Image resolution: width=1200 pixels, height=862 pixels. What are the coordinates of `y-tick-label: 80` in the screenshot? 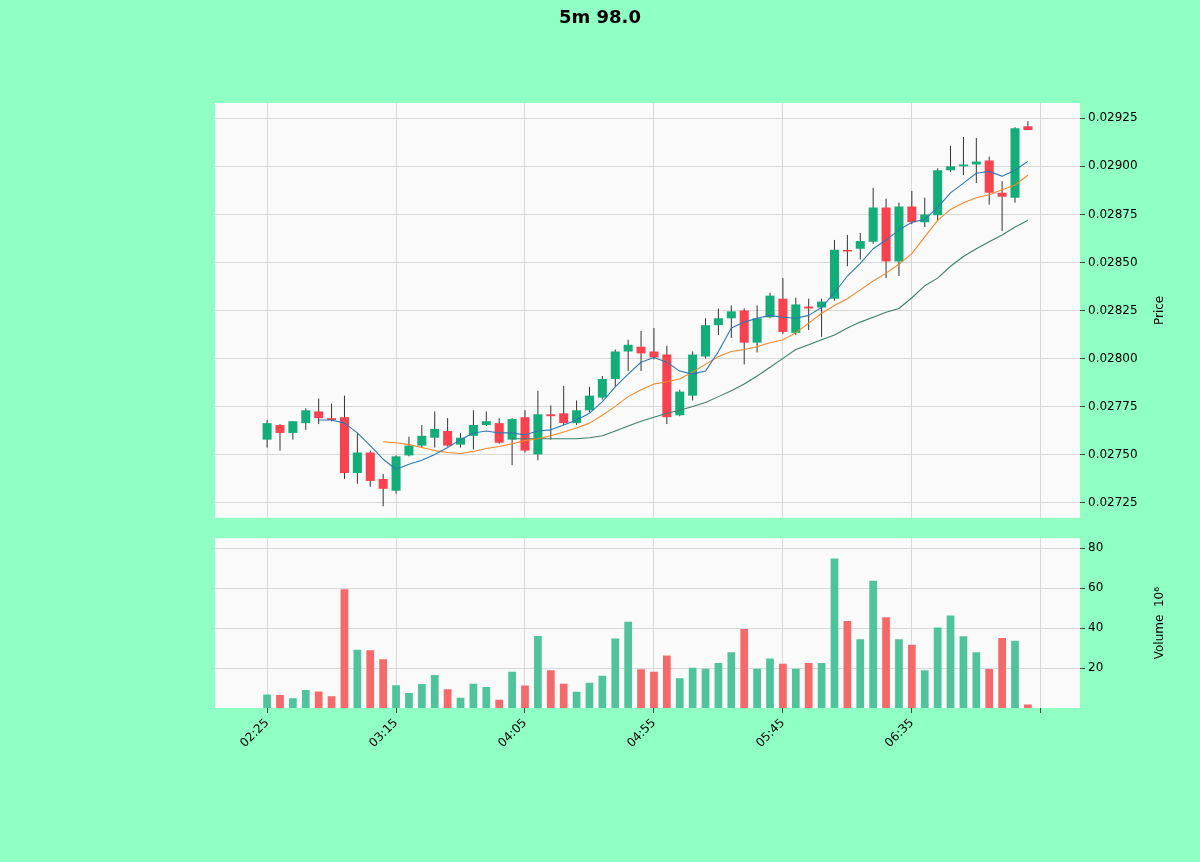 It's located at (1096, 547).